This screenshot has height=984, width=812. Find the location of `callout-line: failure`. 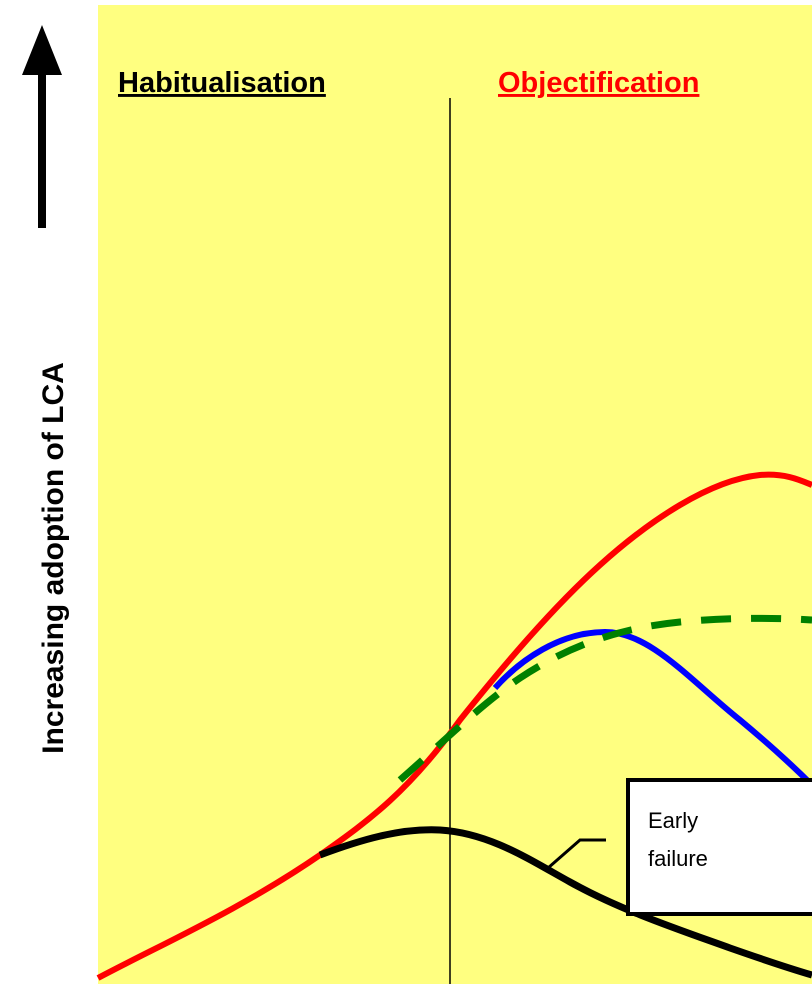

callout-line: failure is located at coordinates (678, 858).